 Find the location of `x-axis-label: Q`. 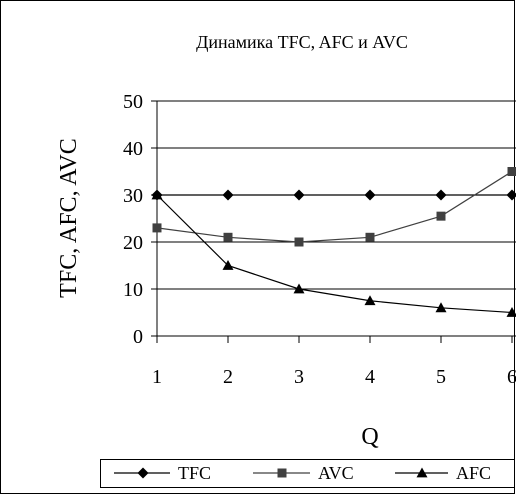

x-axis-label: Q is located at coordinates (369, 437).